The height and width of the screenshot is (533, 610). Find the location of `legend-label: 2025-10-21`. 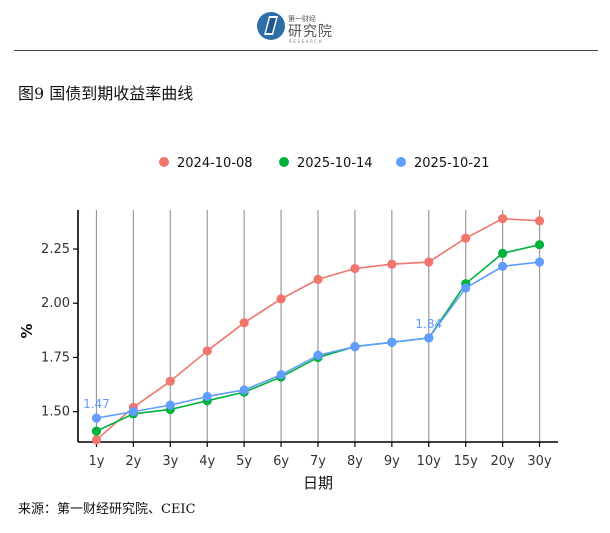

legend-label: 2025-10-21 is located at coordinates (452, 163).